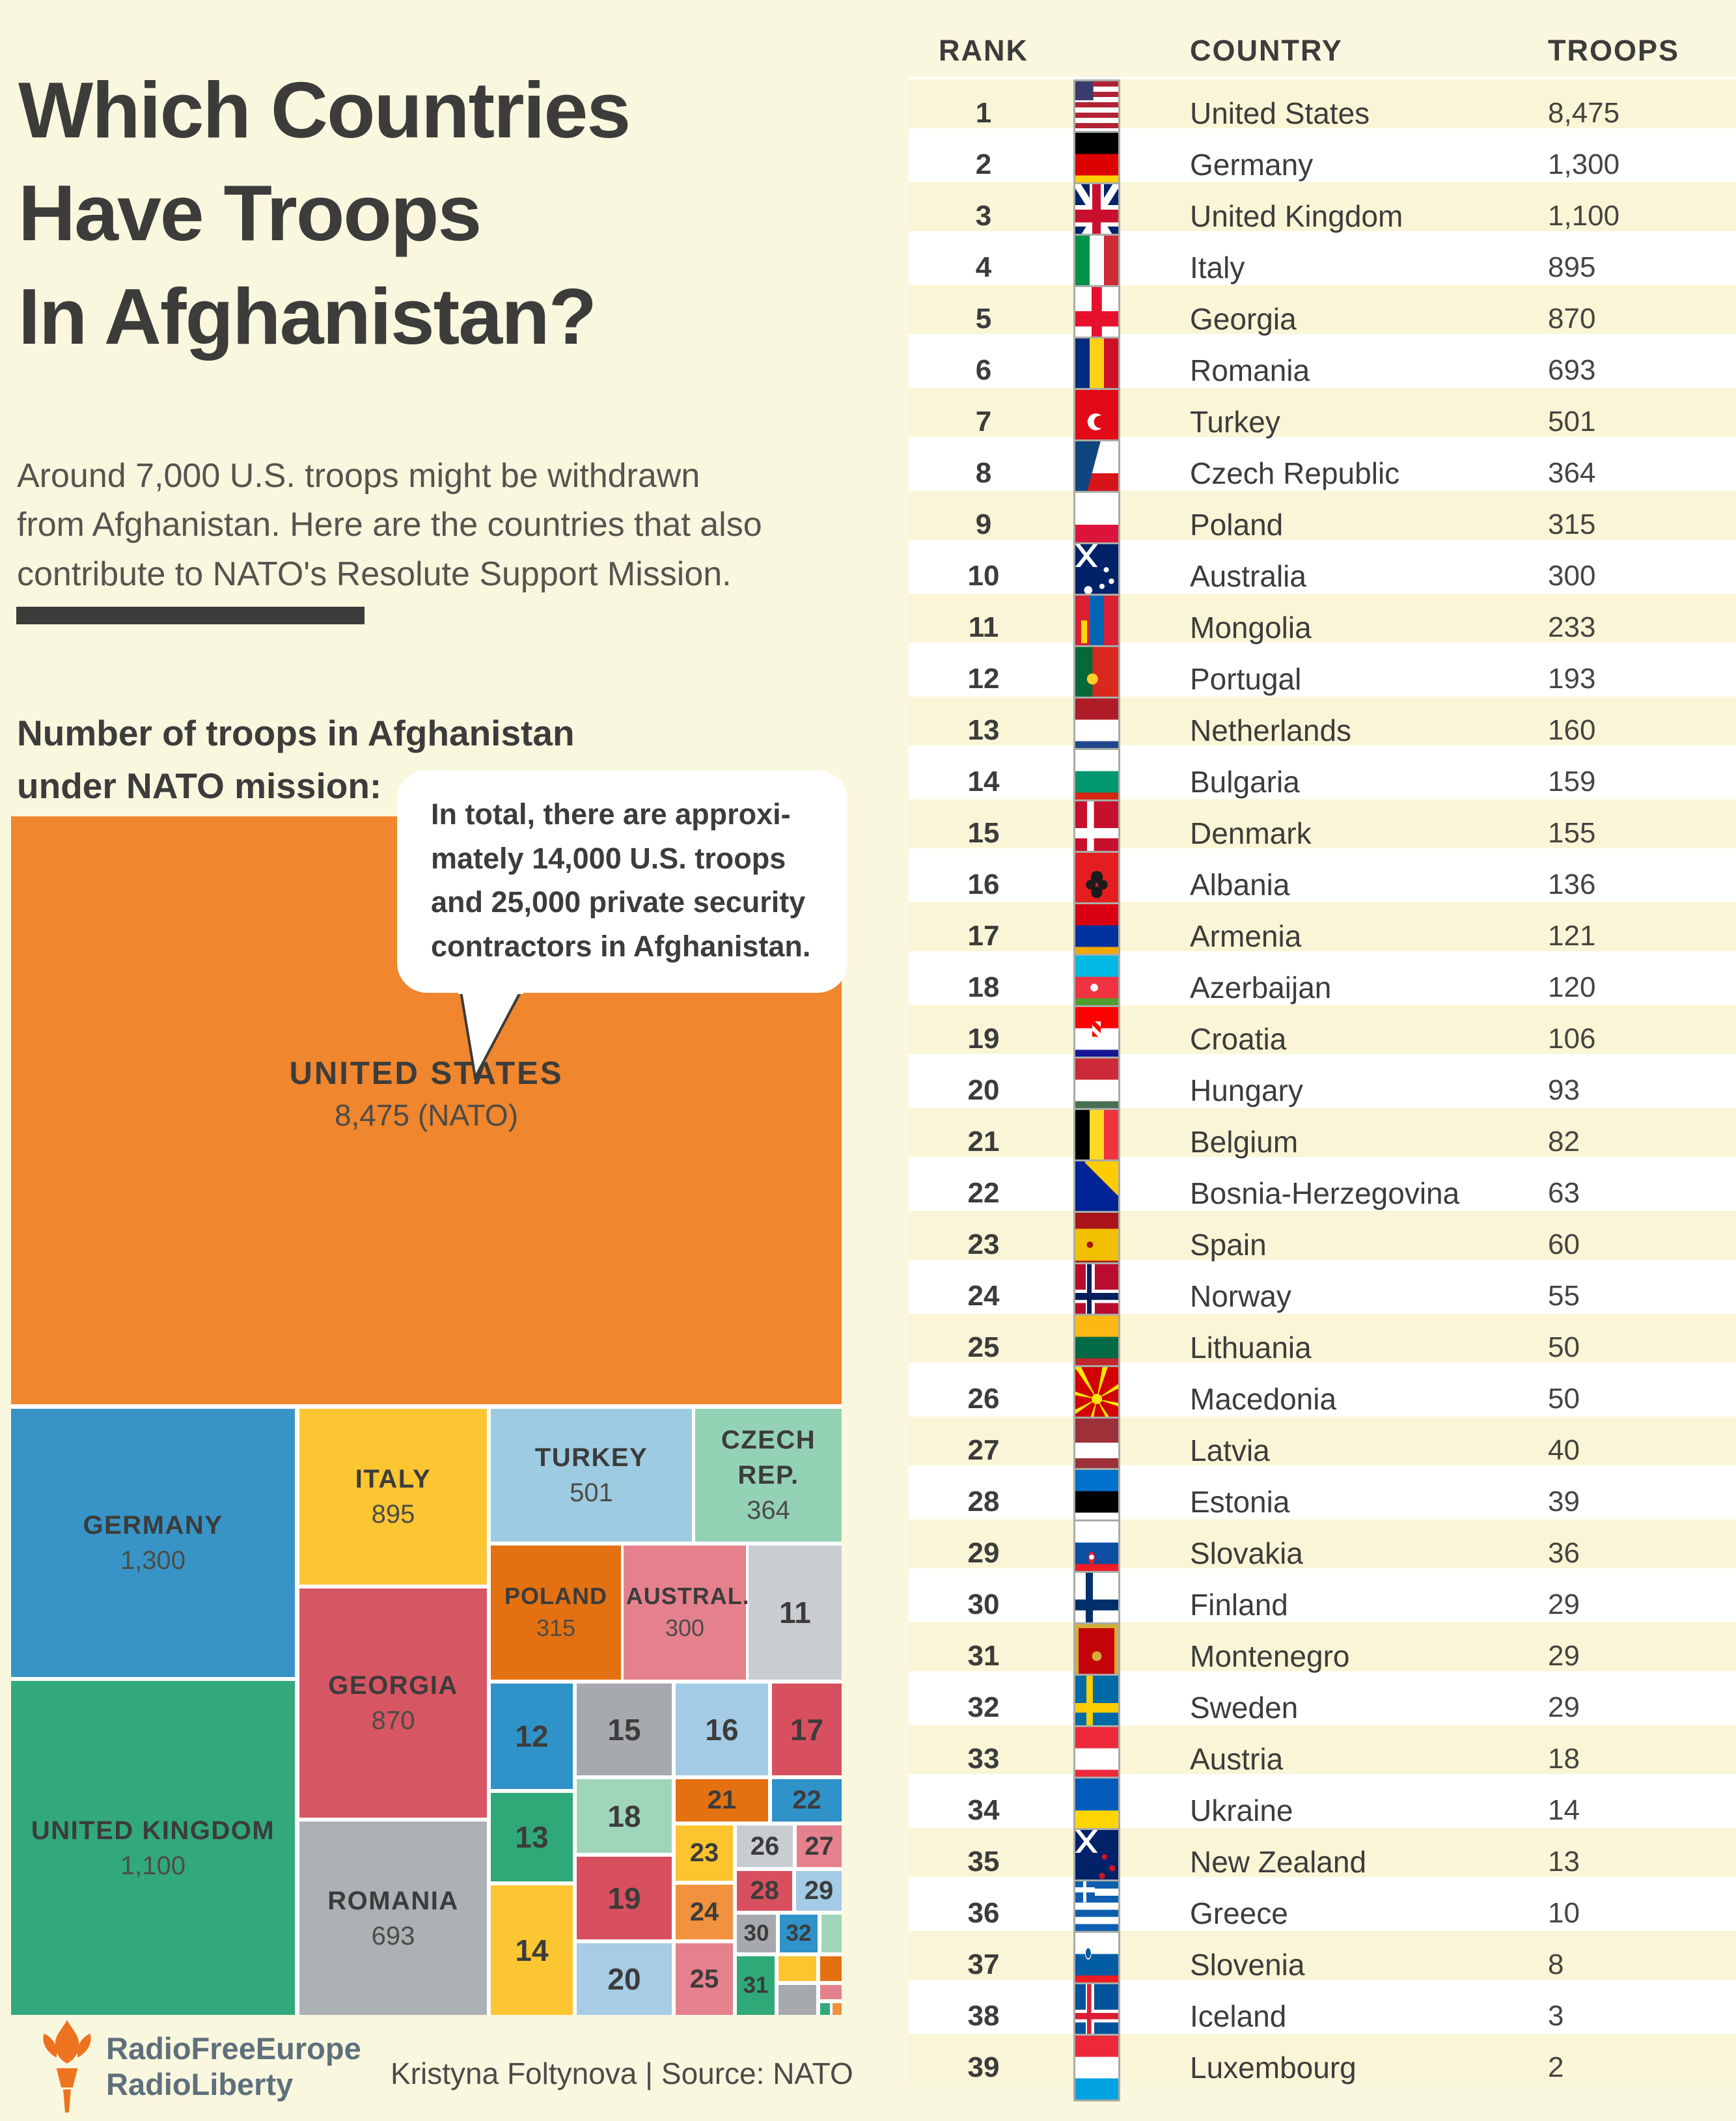  What do you see at coordinates (233, 2048) in the screenshot?
I see `logo-line-1: RadioFreeEurope` at bounding box center [233, 2048].